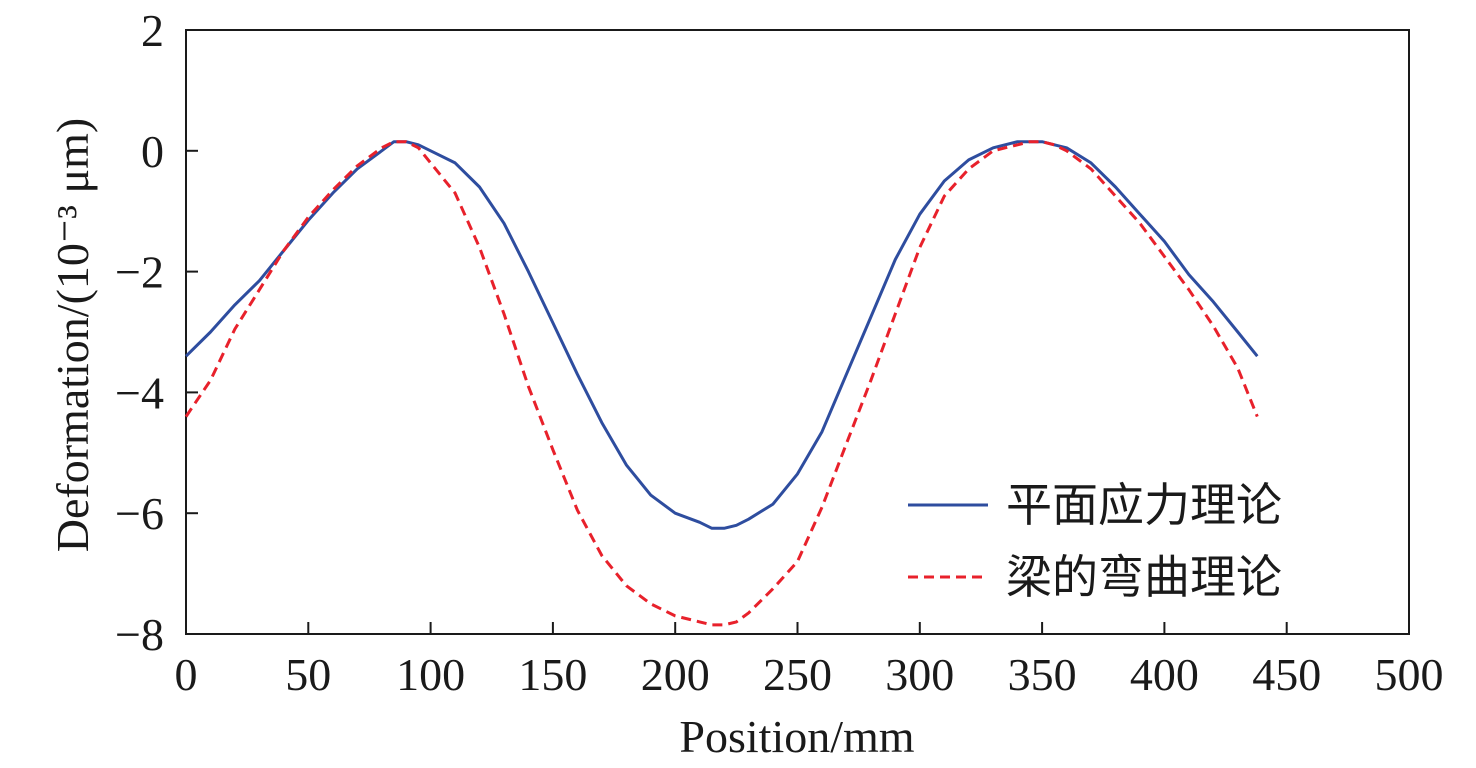  What do you see at coordinates (152, 151) in the screenshot?
I see `y-tick-label: 0` at bounding box center [152, 151].